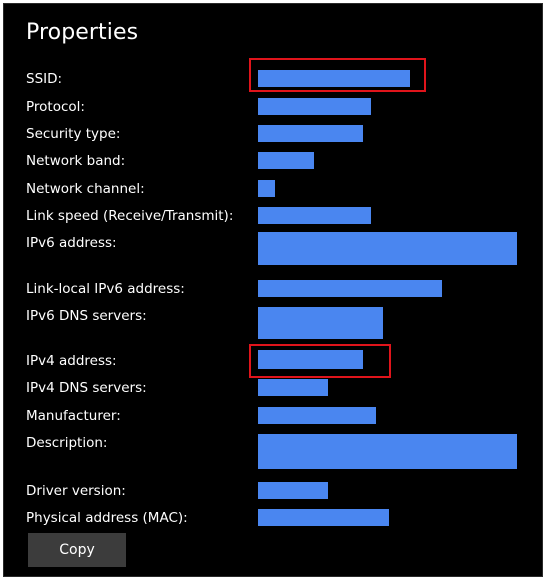 The width and height of the screenshot is (546, 580). I want to click on property-row-protocol: Protocol:, so click(273, 111).